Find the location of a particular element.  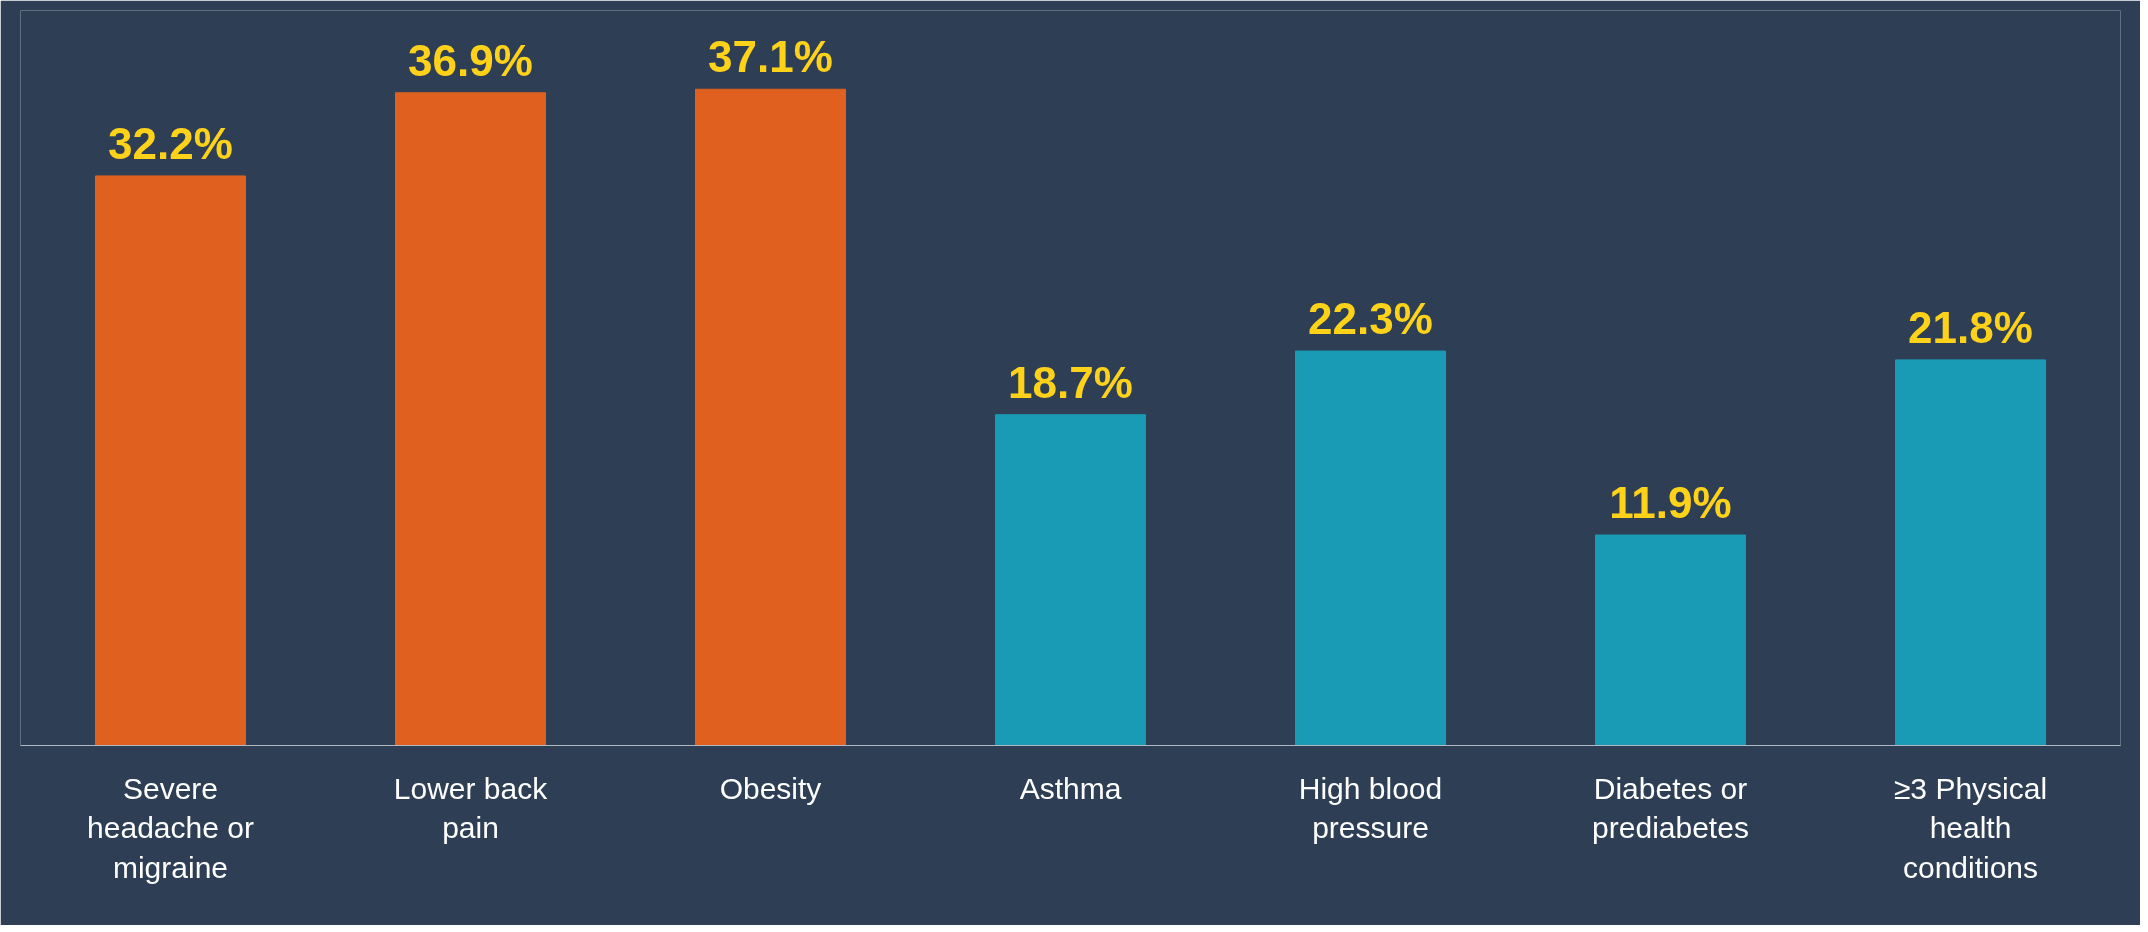

x-tick-label: ≥3 Physical health conditions is located at coordinates (1970, 827).